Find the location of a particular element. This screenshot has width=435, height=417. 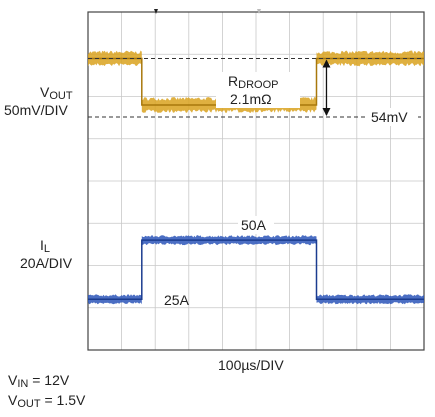

droop-label-bg is located at coordinates (393, 117).